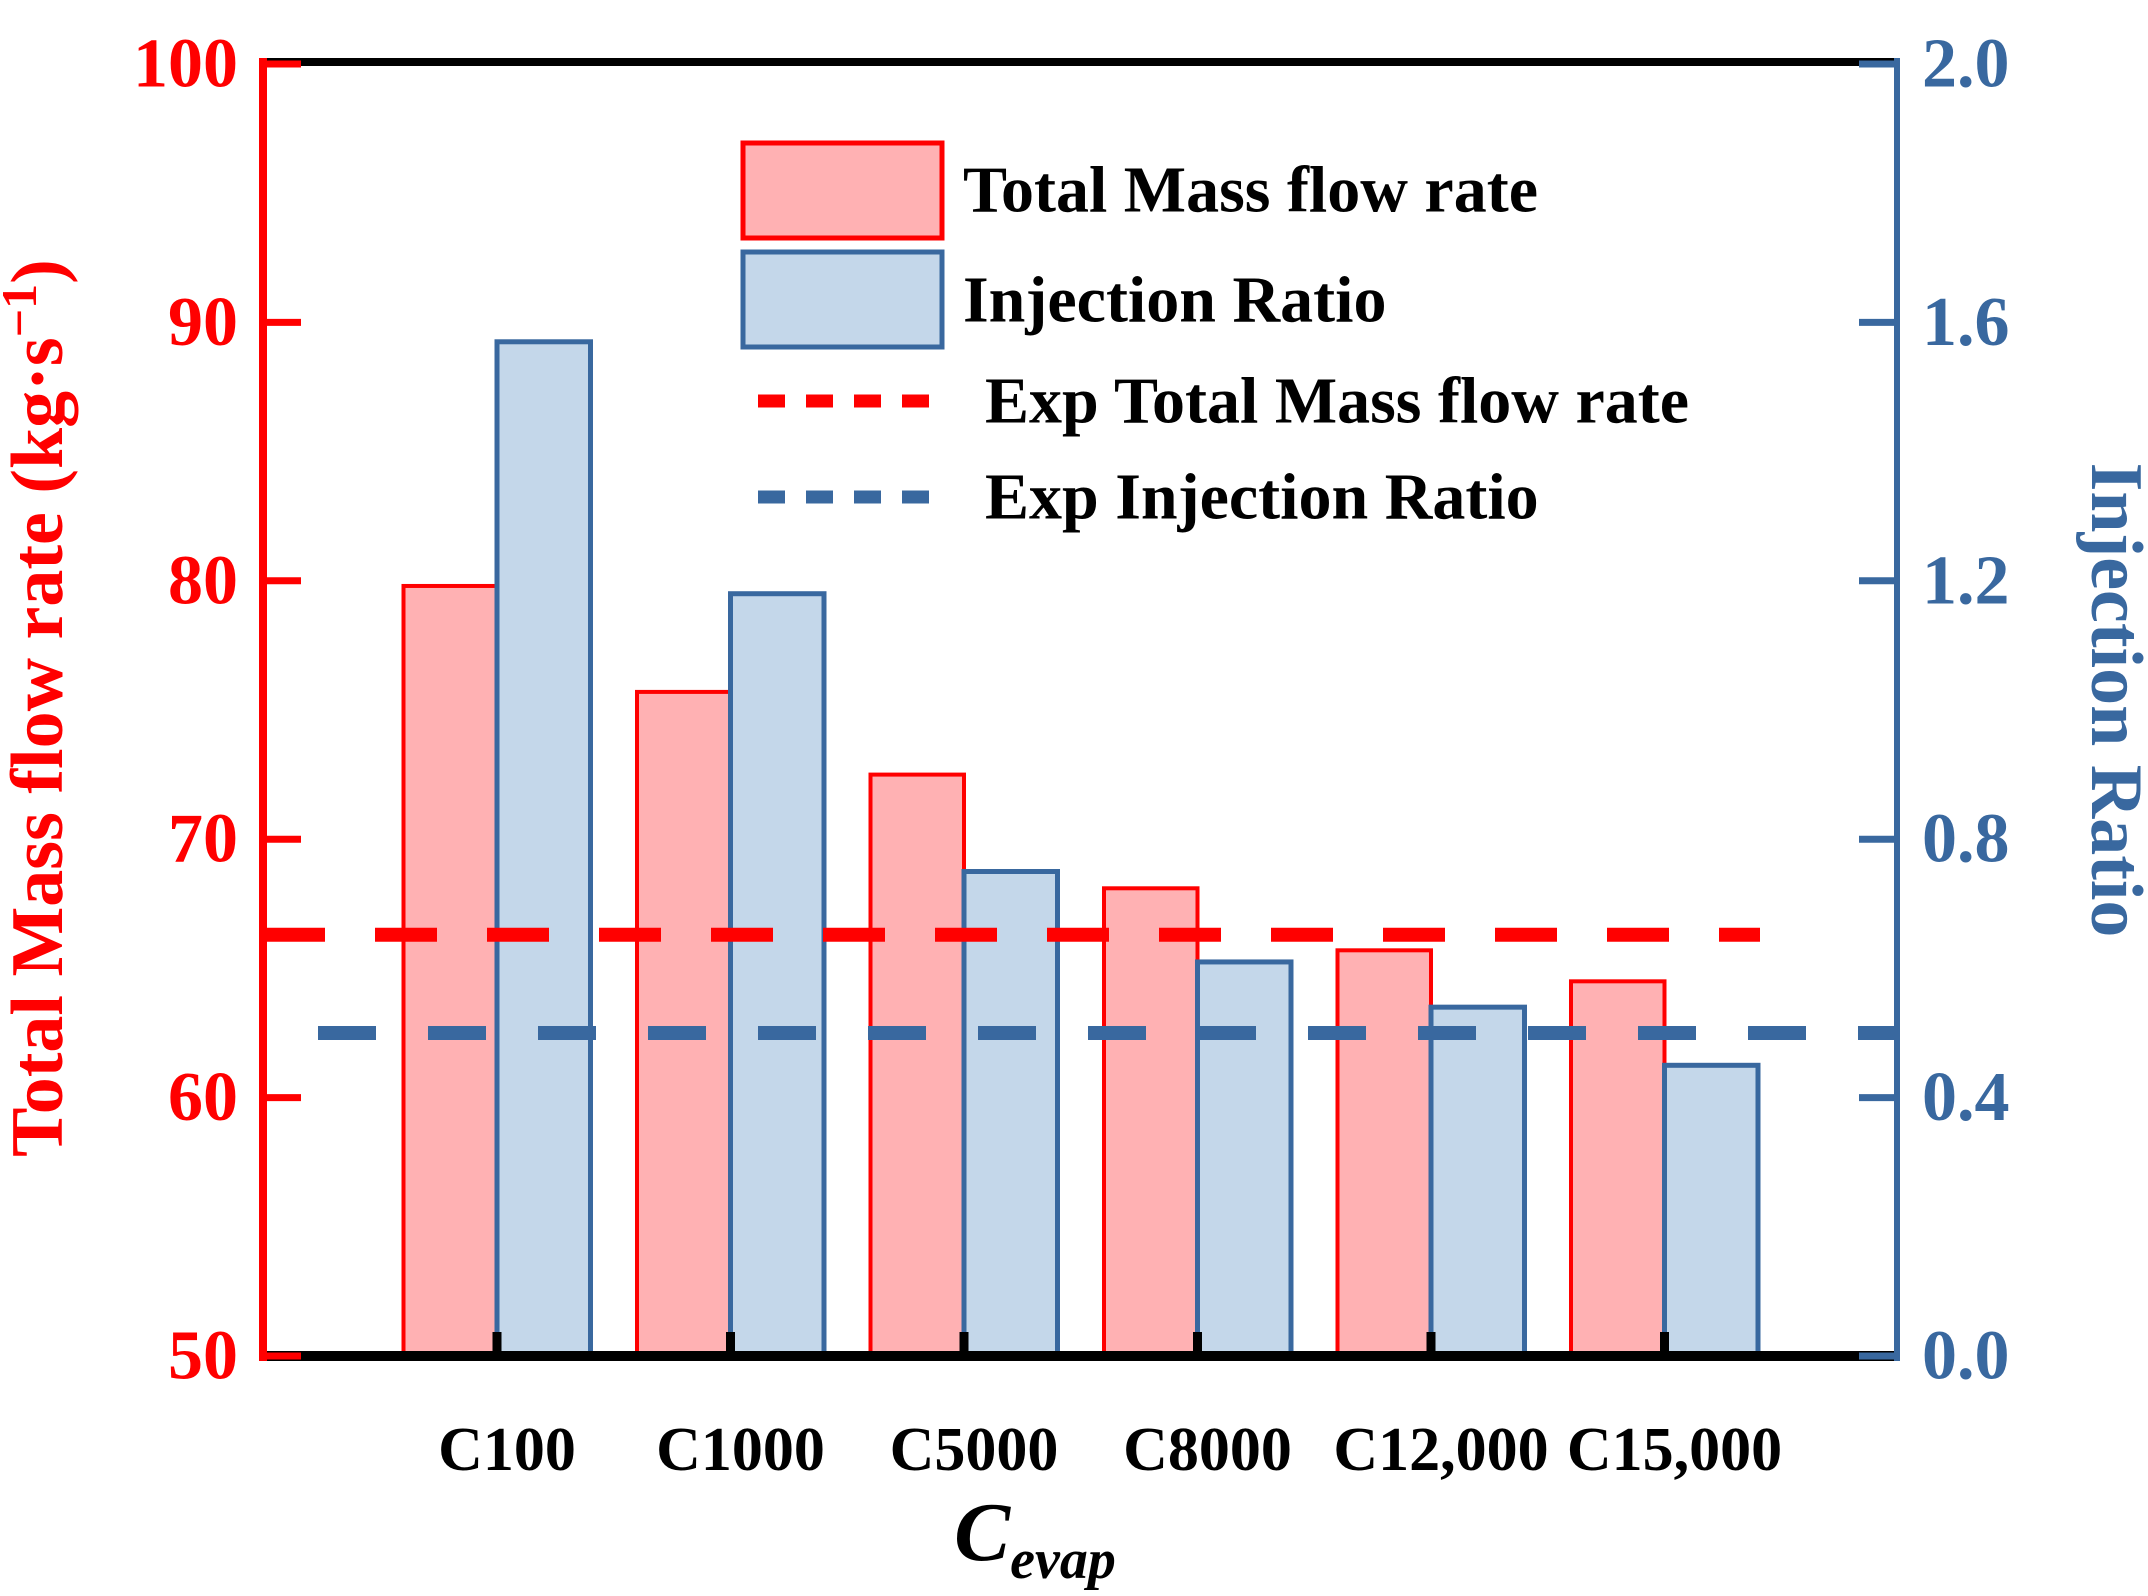 This screenshot has height=1596, width=2148. I want to click on left-axis-tick-label: 70, so click(203, 839).